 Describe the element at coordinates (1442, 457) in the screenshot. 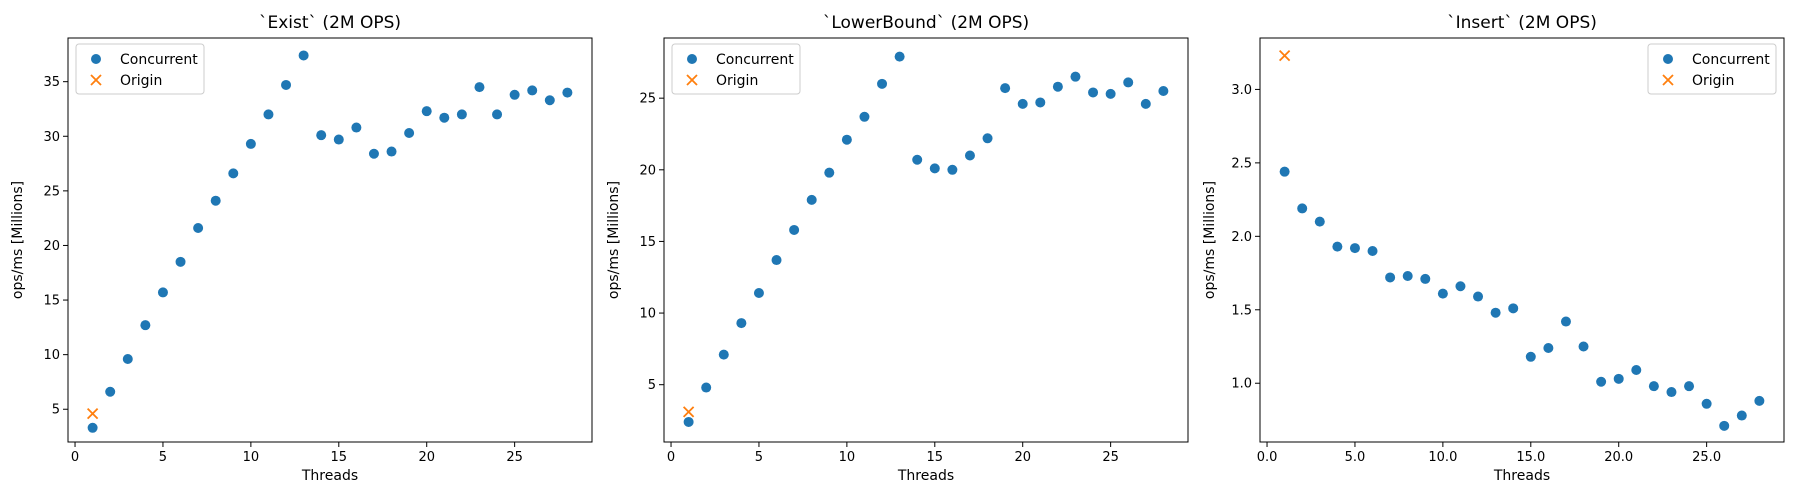

I see `x-tick-label: 10.0` at that location.